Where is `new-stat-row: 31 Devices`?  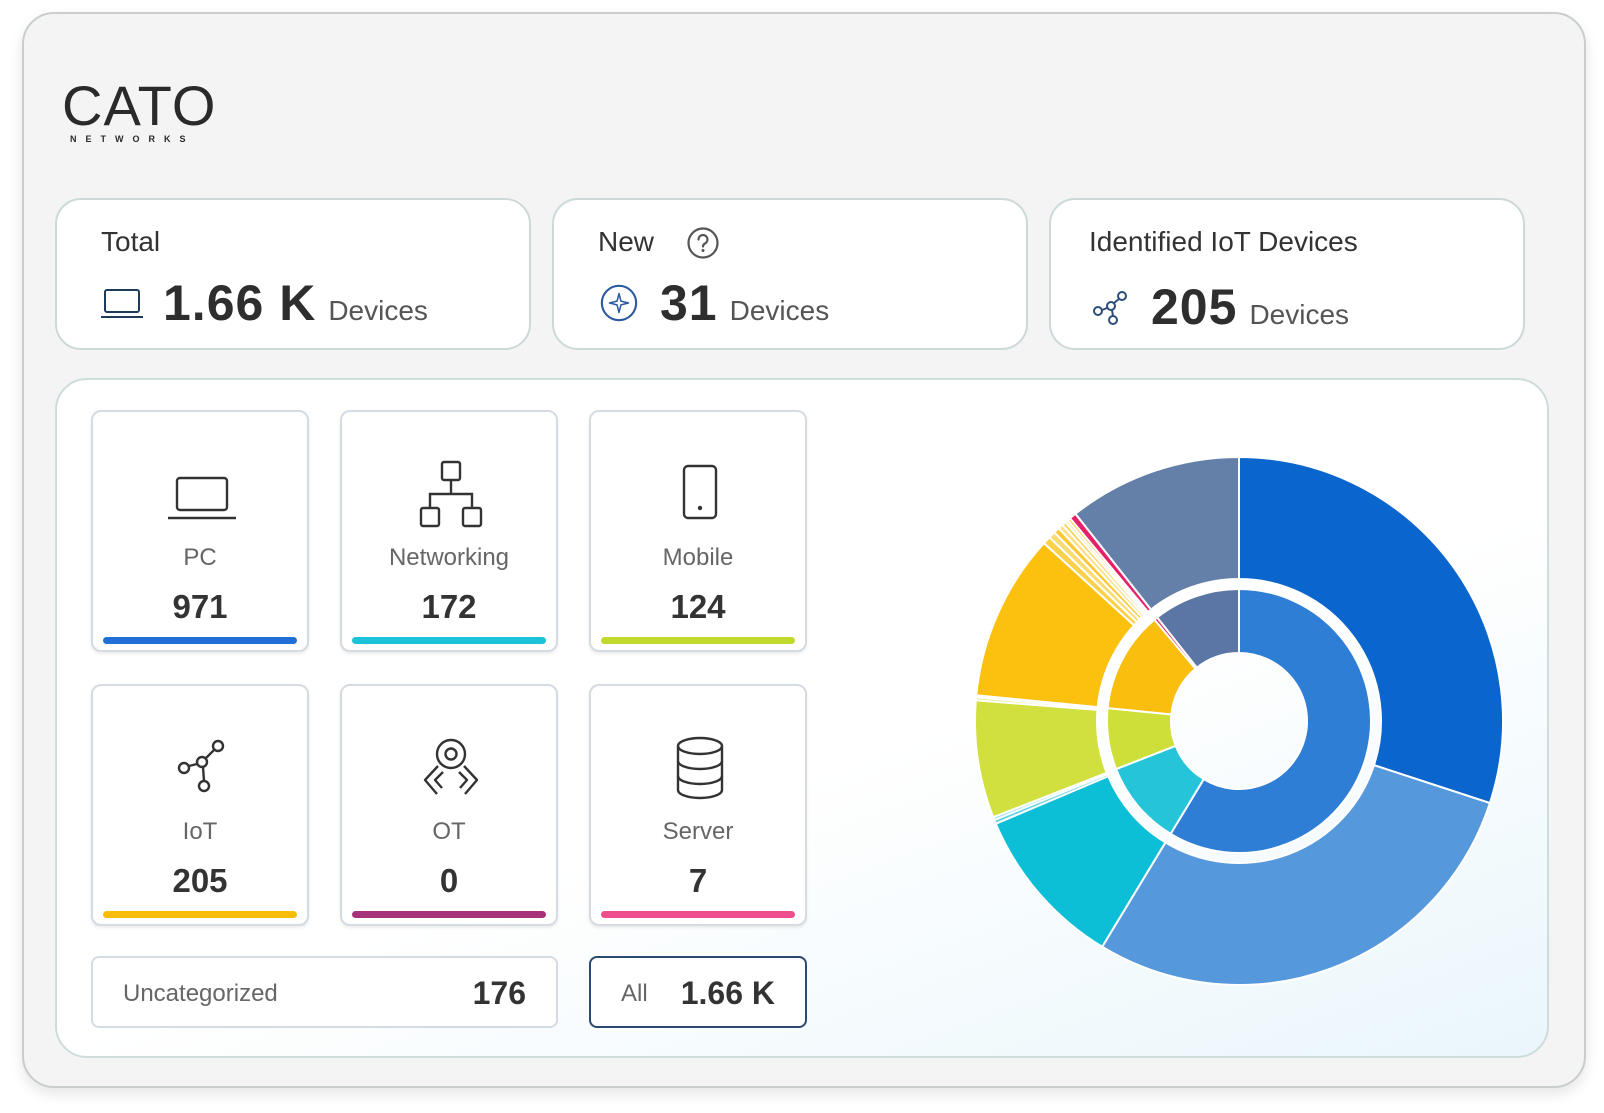
new-stat-row: 31 Devices is located at coordinates (713, 303).